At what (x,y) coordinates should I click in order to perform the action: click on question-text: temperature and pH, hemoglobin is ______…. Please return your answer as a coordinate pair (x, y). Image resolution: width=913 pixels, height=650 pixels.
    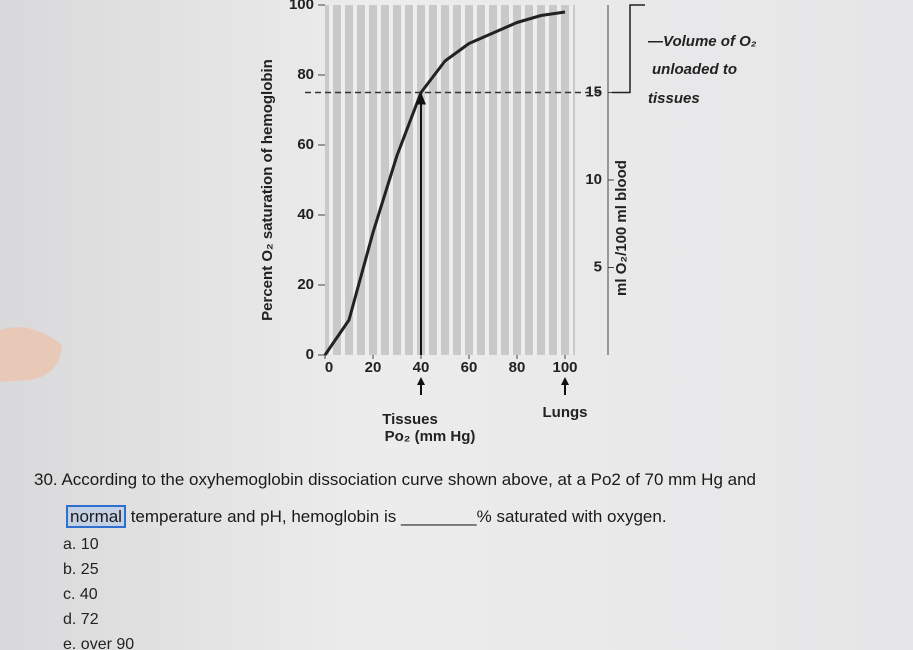
    Looking at the image, I should click on (398, 516).